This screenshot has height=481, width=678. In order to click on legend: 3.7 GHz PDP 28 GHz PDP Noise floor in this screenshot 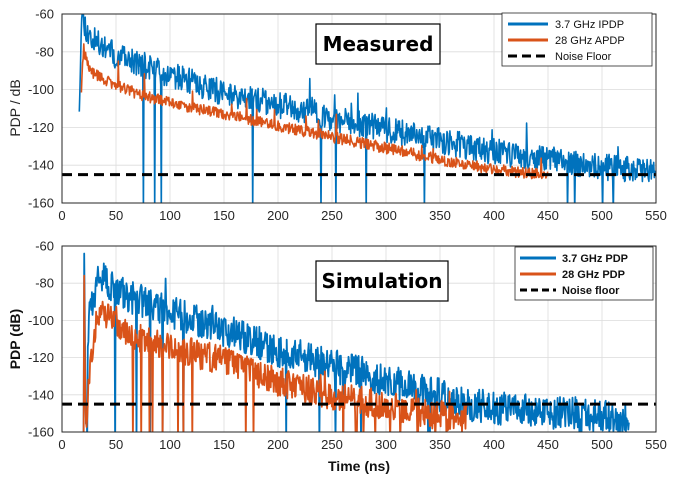, I will do `click(584, 273)`.